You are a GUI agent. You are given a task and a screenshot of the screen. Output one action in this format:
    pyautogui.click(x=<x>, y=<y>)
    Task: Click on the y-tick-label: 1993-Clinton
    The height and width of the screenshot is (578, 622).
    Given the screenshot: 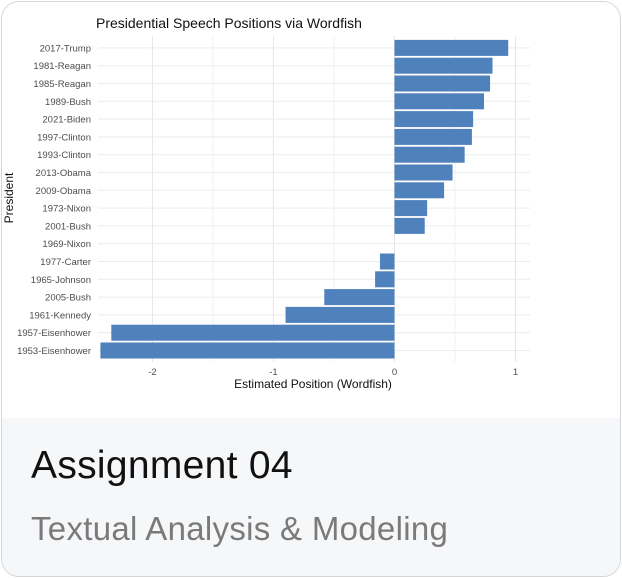 What is the action you would take?
    pyautogui.click(x=64, y=155)
    